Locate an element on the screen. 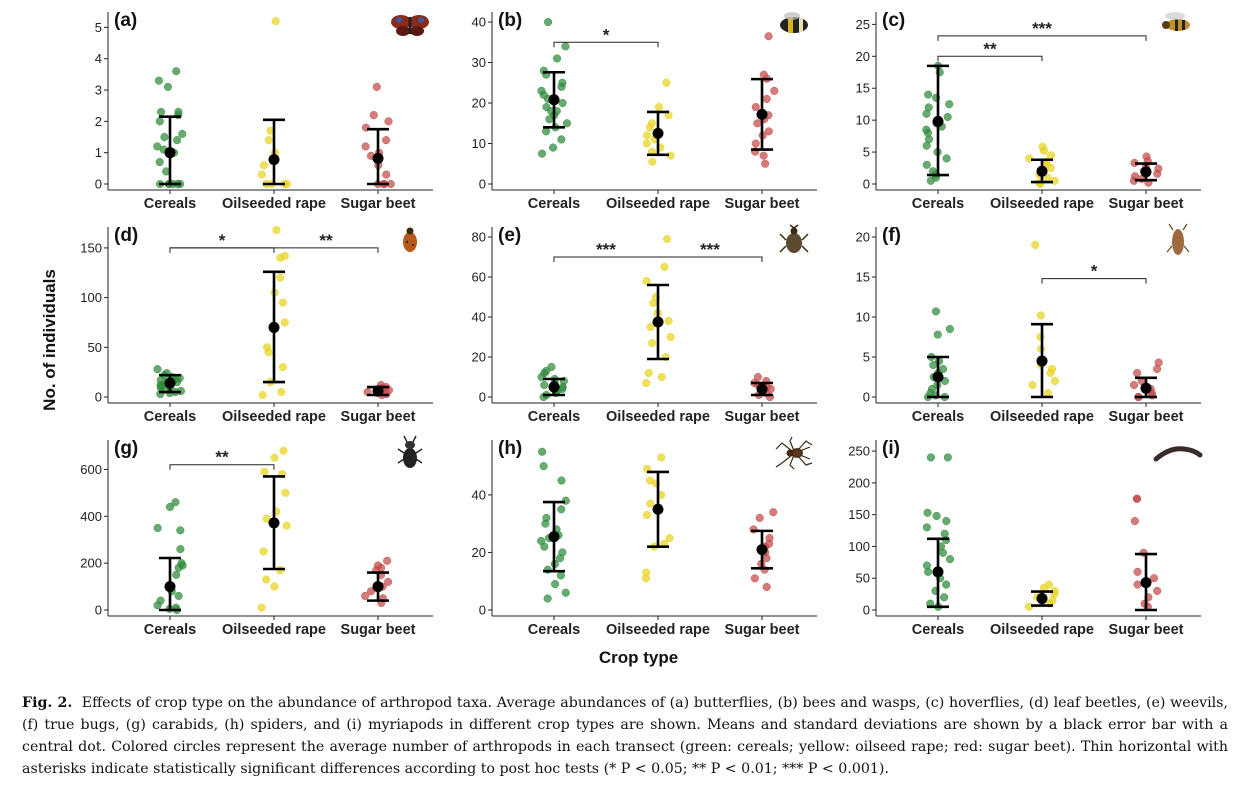 The height and width of the screenshot is (790, 1247). y-tick-label: 4 is located at coordinates (98, 58).